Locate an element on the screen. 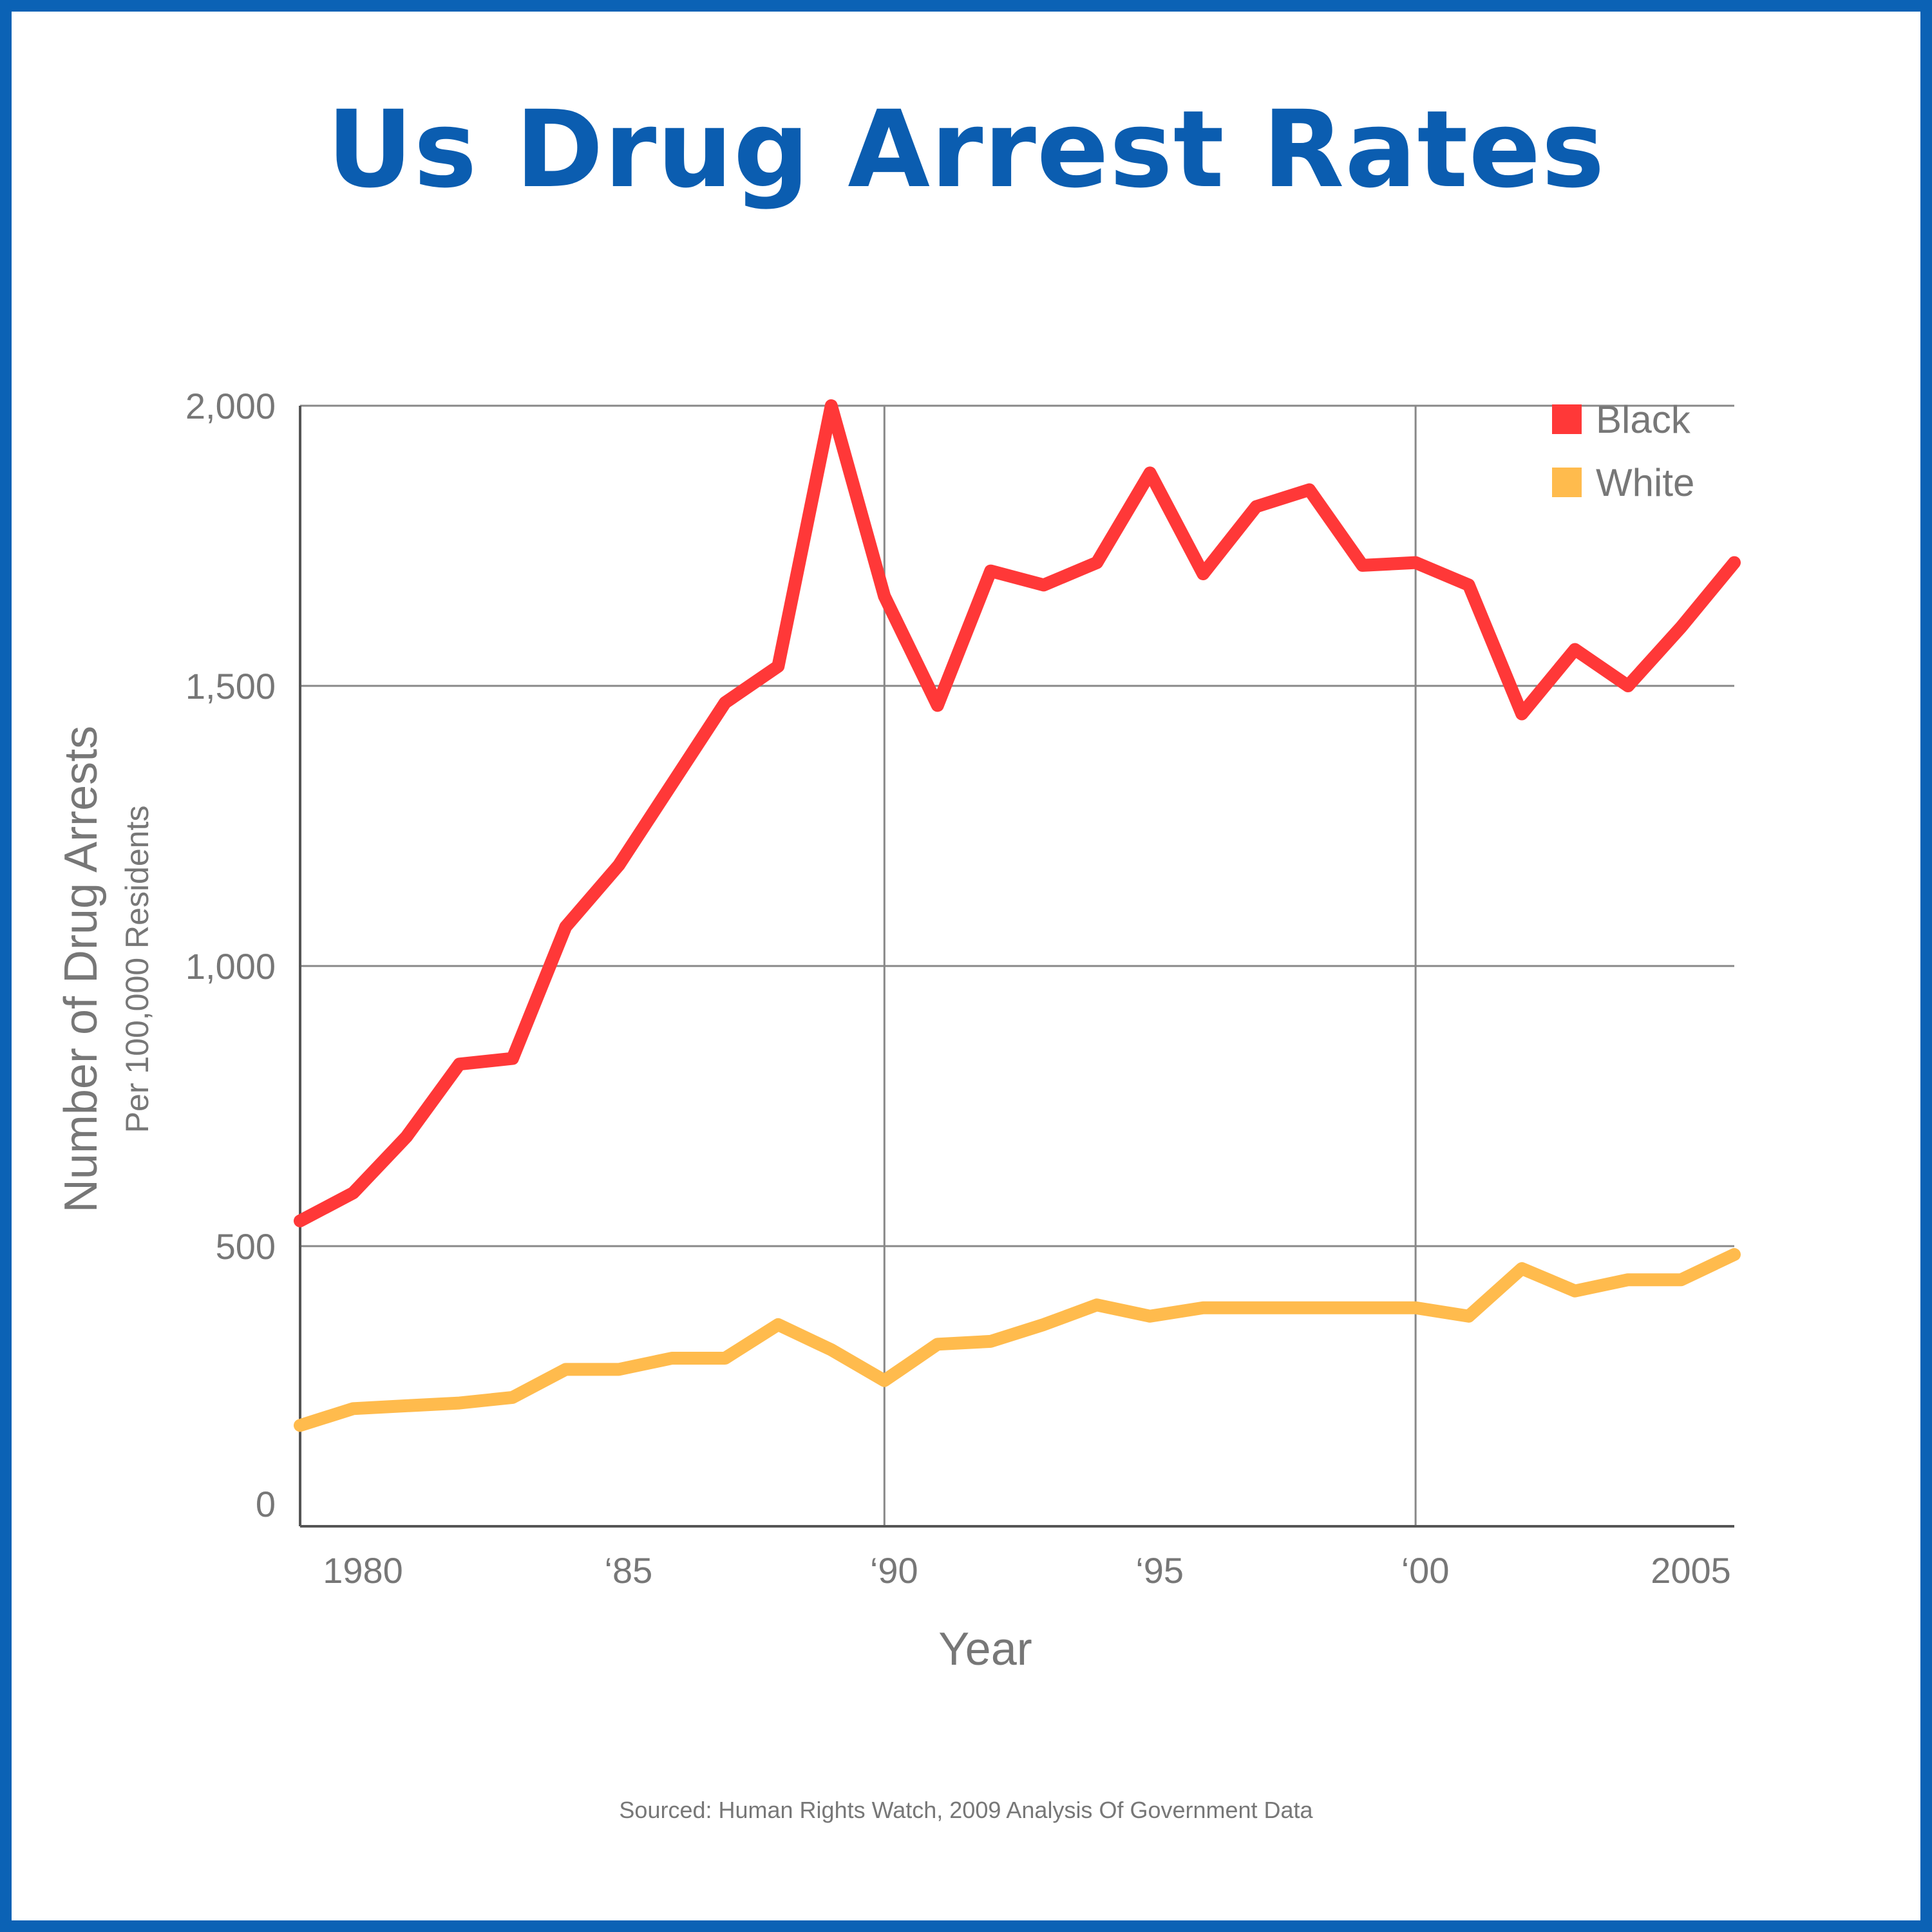 The height and width of the screenshot is (1932, 1932). y-tick-label: 1,500 is located at coordinates (231, 686).